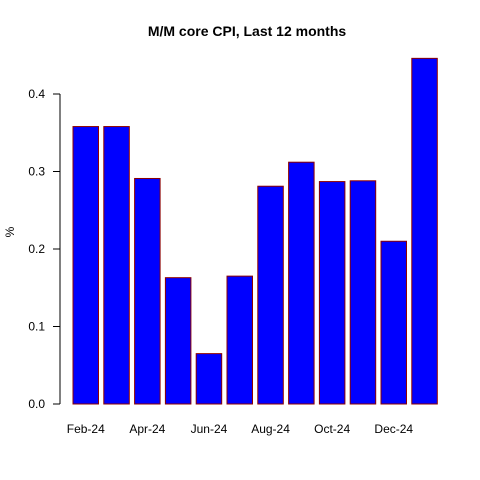 The image size is (480, 480). I want to click on y-tick-label: 0.1, so click(36, 327).